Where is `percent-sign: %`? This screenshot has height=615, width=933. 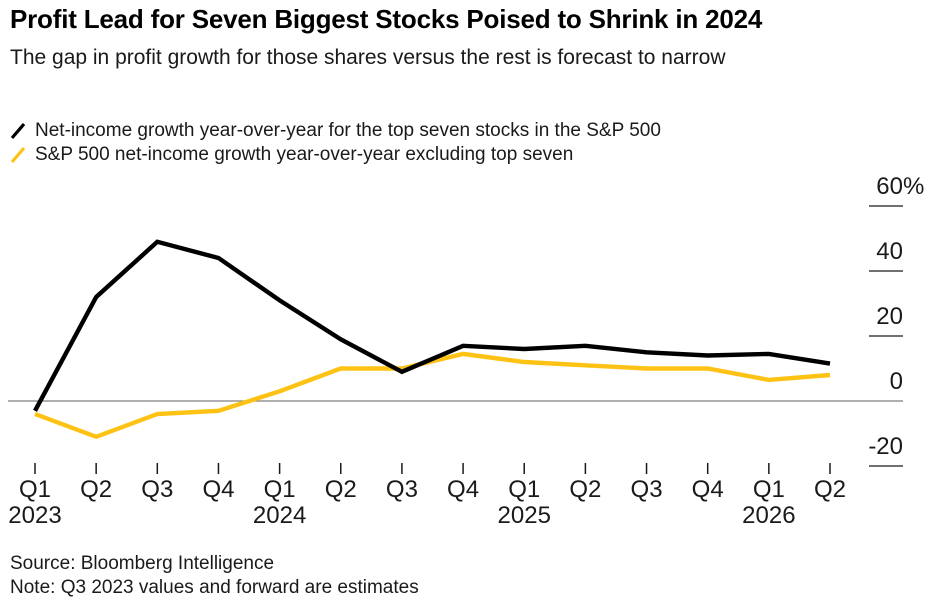 percent-sign: % is located at coordinates (914, 186).